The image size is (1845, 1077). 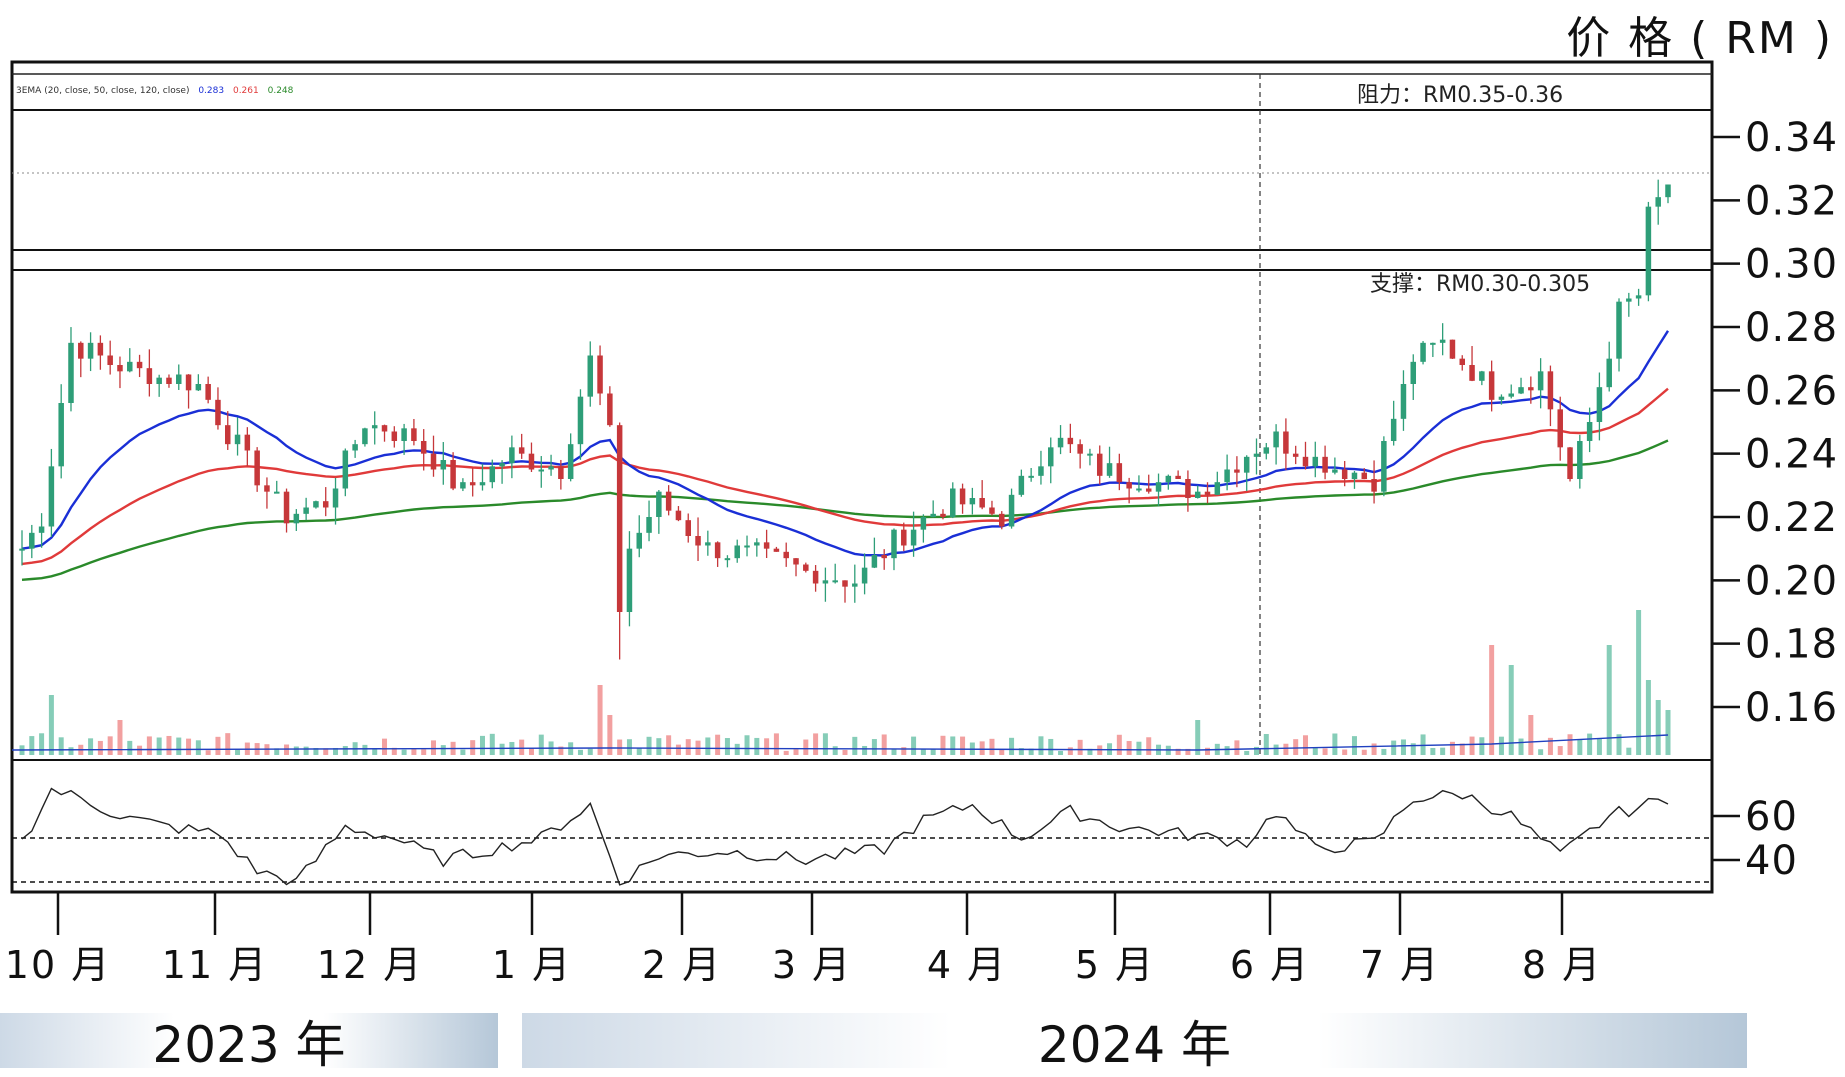 I want to click on price-tick-label: 0.20, so click(x=1791, y=581).